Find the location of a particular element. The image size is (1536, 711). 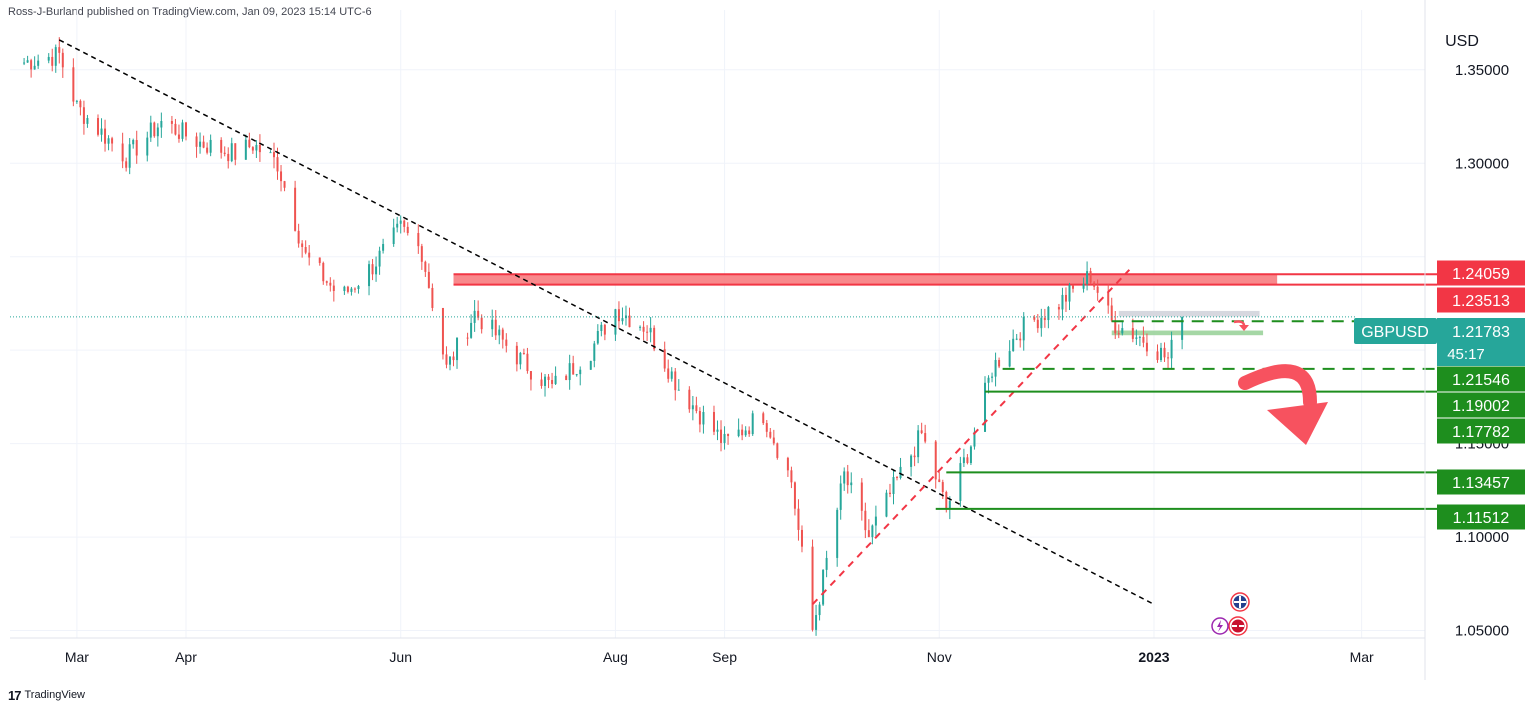

support-label: 1.21546 is located at coordinates (1481, 379).